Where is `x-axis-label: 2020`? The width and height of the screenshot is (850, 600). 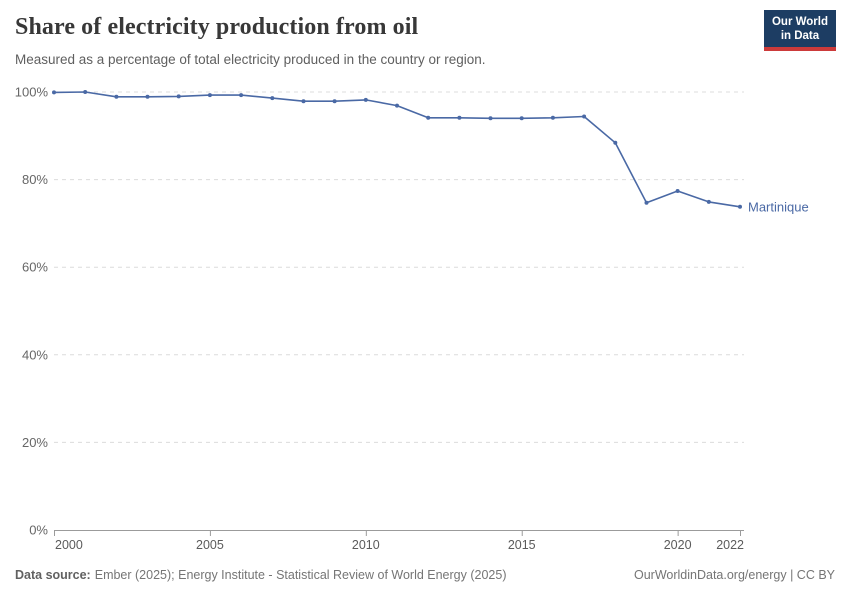
x-axis-label: 2020 is located at coordinates (678, 545).